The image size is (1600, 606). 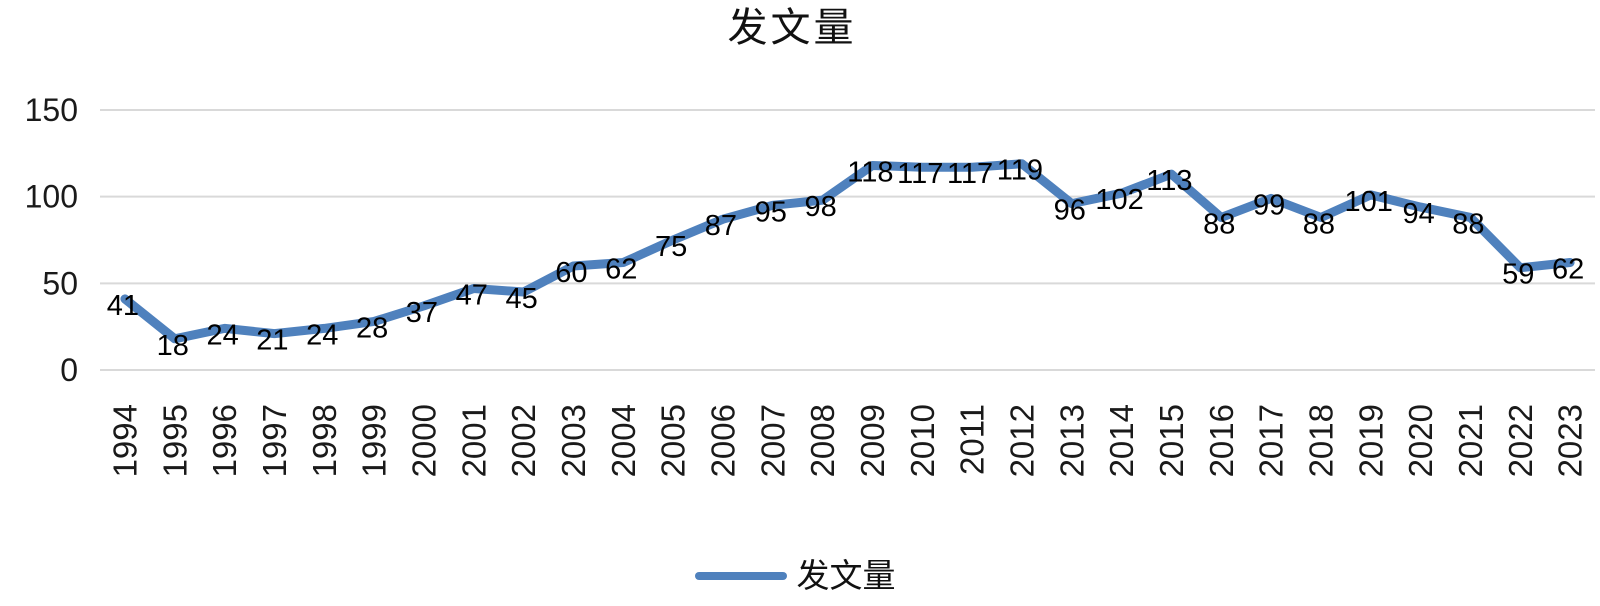 What do you see at coordinates (771, 212) in the screenshot?
I see `data-label: 95` at bounding box center [771, 212].